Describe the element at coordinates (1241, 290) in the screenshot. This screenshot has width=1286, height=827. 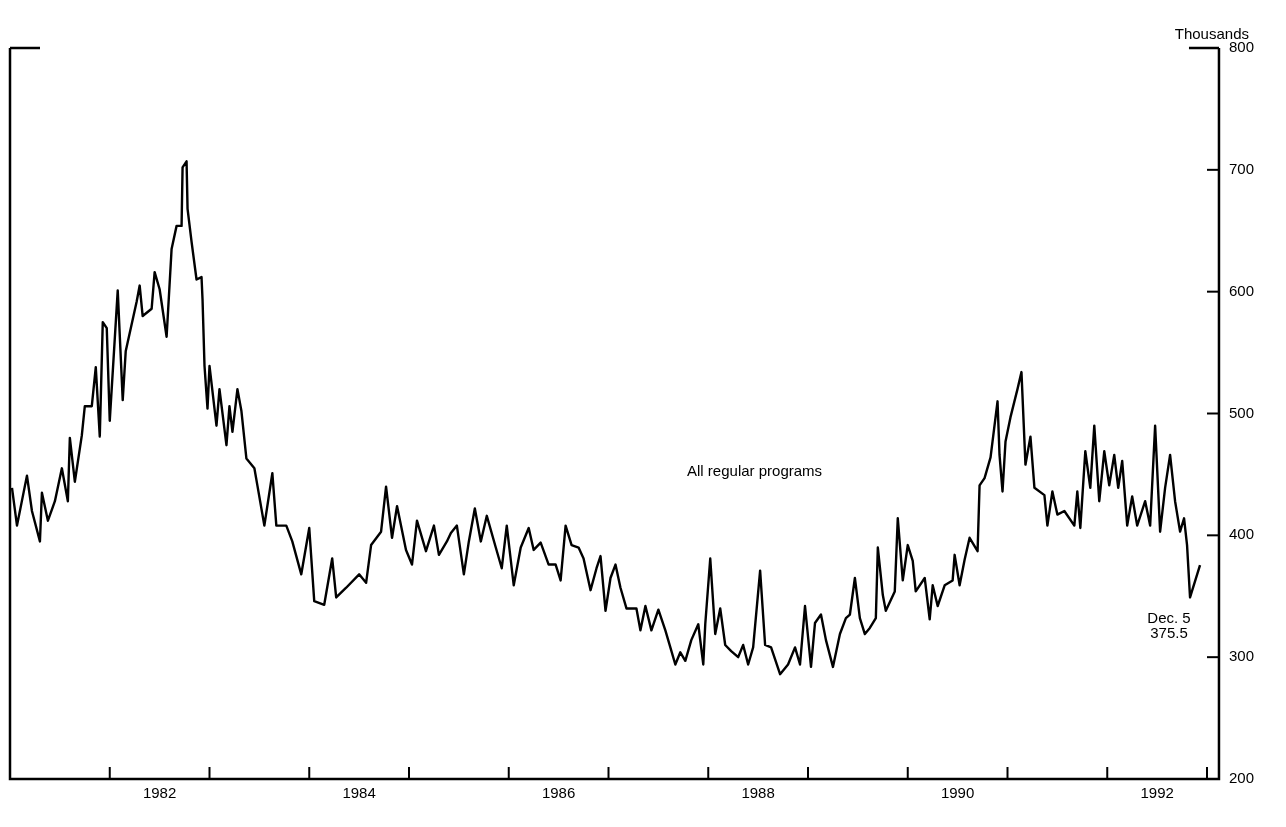
I see `y-tick-label: 600` at that location.